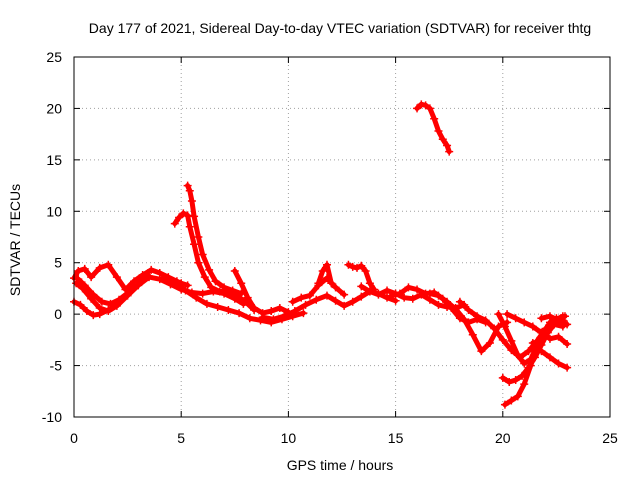  Describe the element at coordinates (54, 160) in the screenshot. I see `y-tick-label: 15` at that location.